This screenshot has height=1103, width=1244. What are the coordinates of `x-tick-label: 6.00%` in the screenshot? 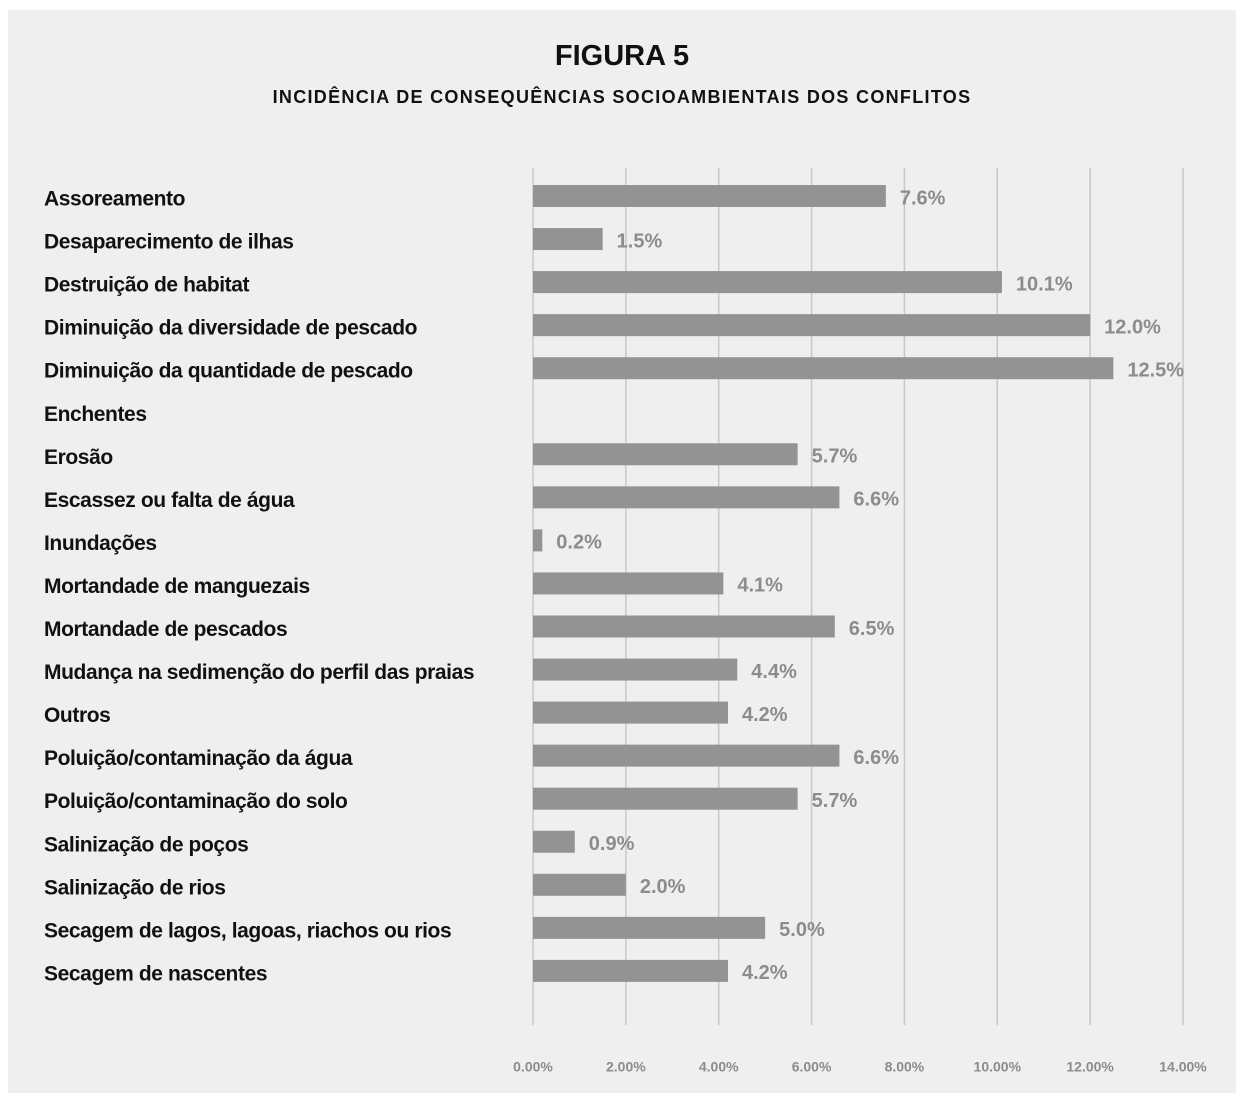 It's located at (812, 1067).